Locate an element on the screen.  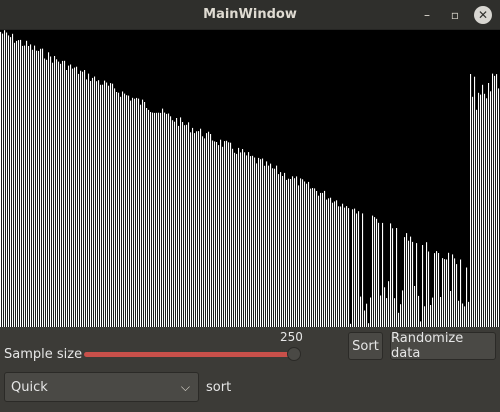
maximize-icon: ▫ is located at coordinates (455, 15).